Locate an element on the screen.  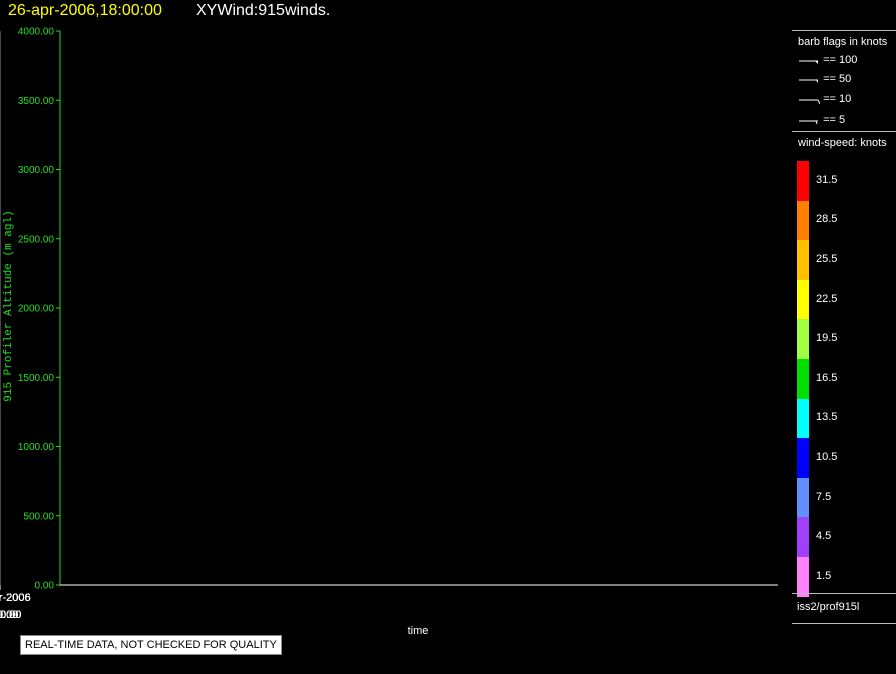
y-tick-label: 3500.00 is located at coordinates (36, 101).